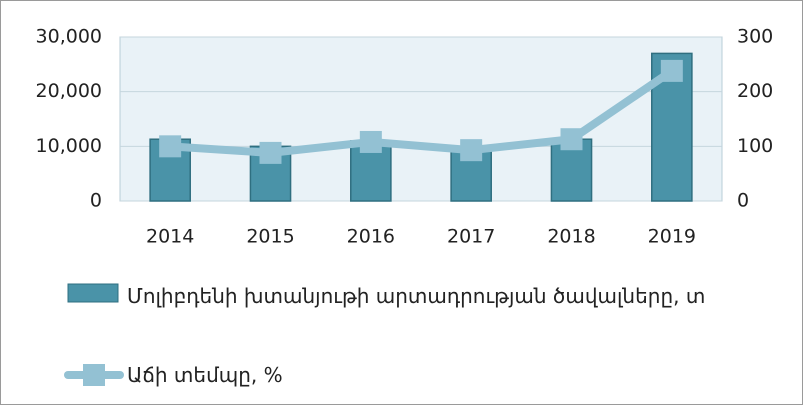  What do you see at coordinates (743, 201) in the screenshot?
I see `y2-tick-label: 0` at bounding box center [743, 201].